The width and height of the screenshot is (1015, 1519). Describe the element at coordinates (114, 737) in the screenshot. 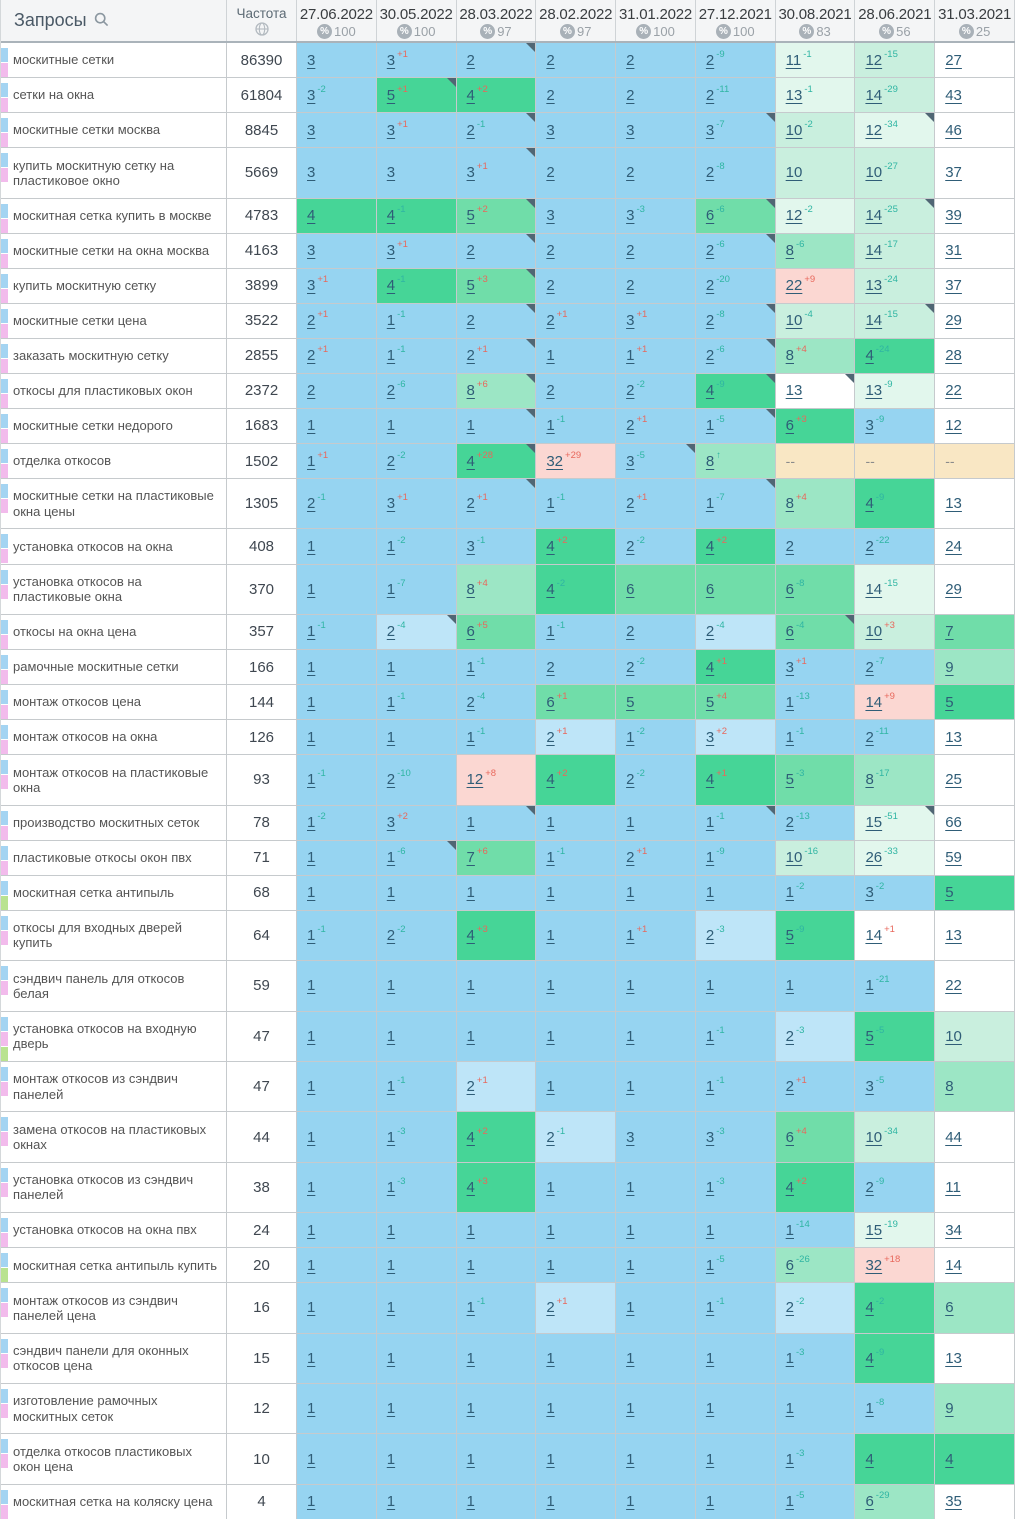

I see `keyword-cell: монтаж откосов на окна` at that location.